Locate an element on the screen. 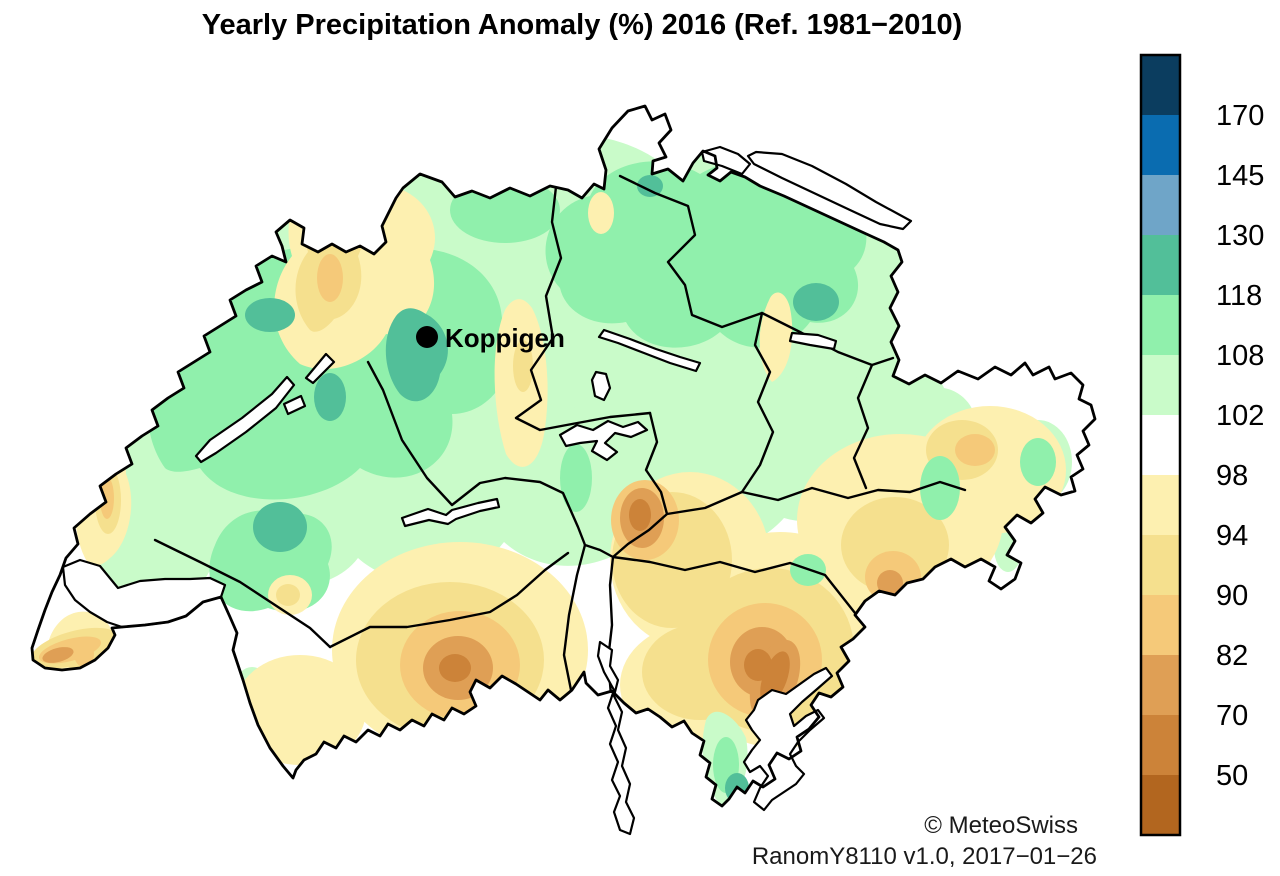  colorbar-tick-label: 50 is located at coordinates (1232, 776).